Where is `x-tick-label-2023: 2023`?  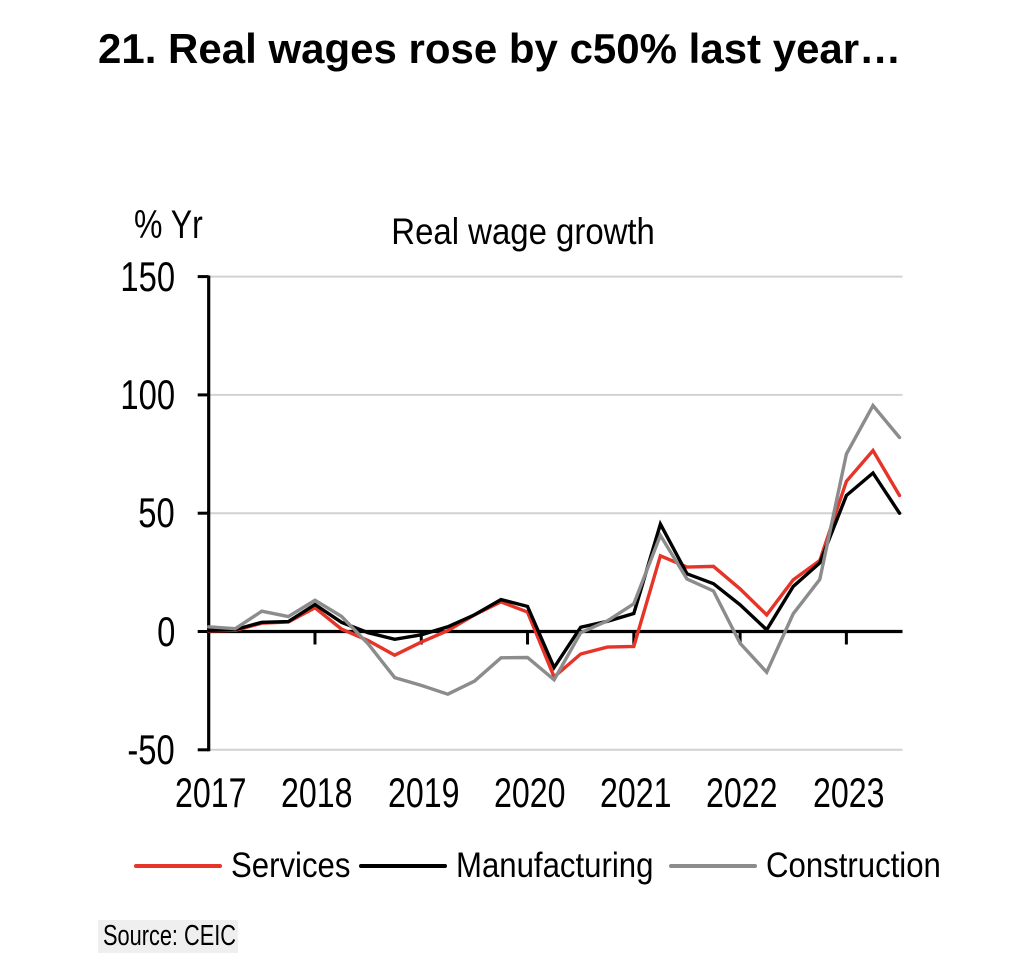
x-tick-label-2023: 2023 is located at coordinates (848, 792).